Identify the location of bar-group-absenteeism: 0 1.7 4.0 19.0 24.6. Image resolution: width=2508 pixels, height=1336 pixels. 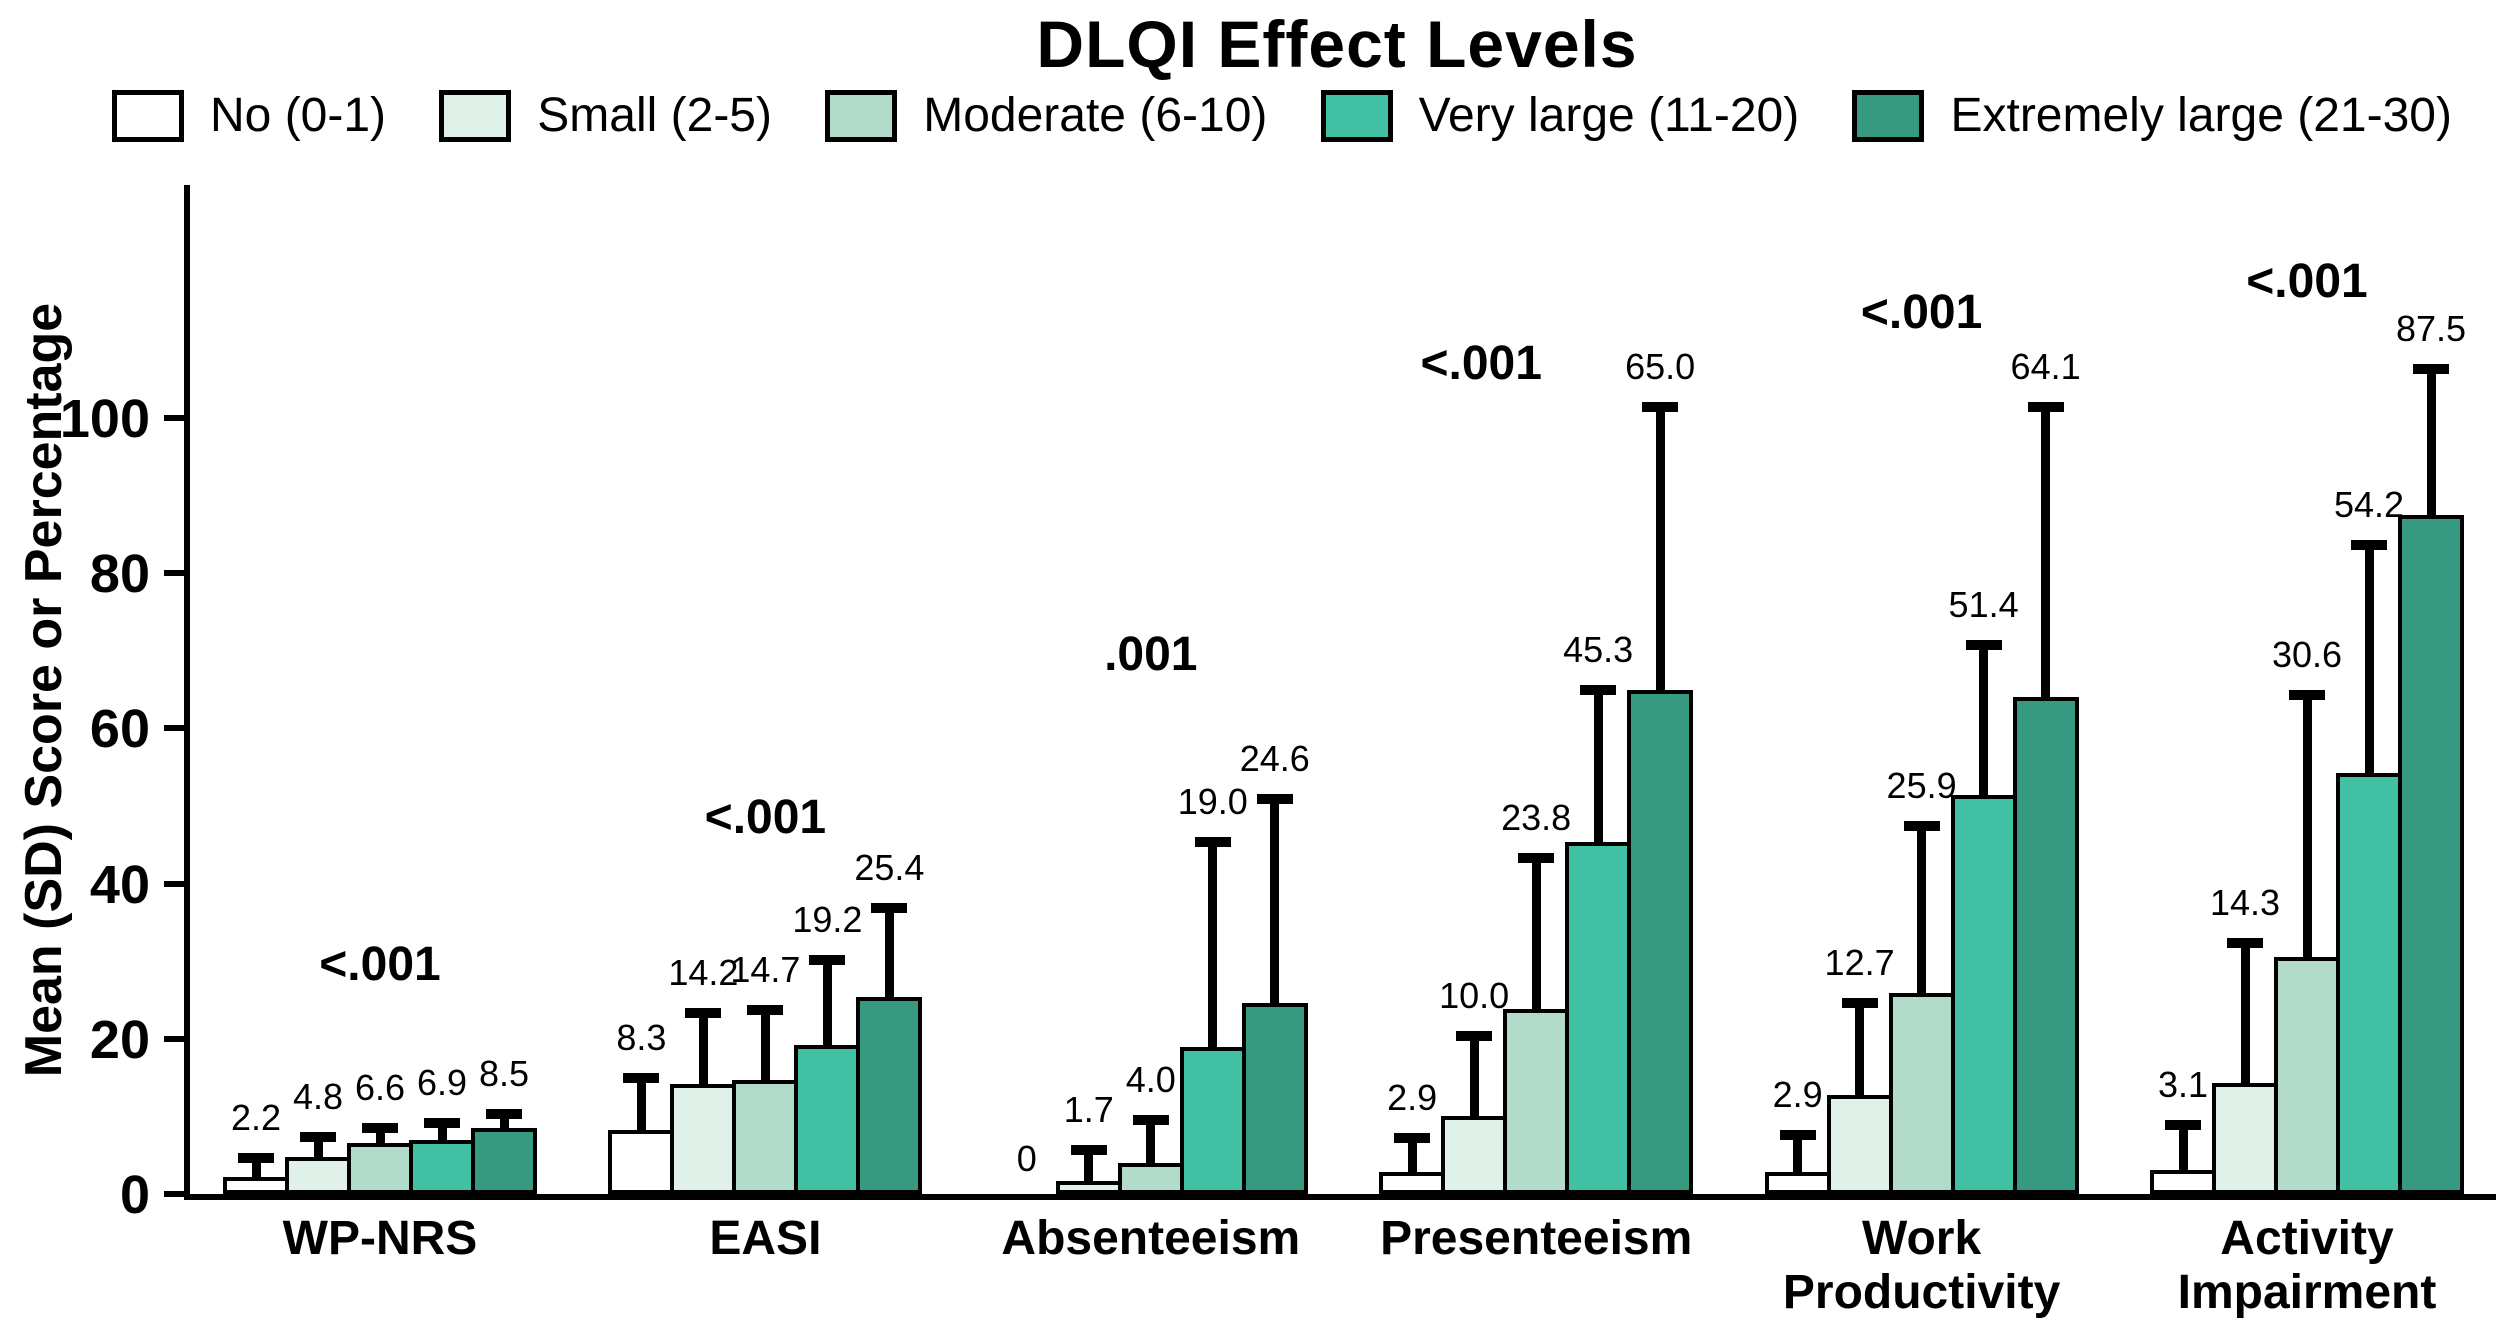
(1152, 689).